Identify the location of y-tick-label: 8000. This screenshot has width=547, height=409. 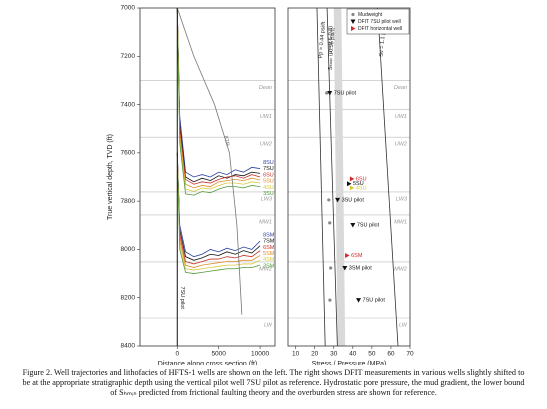
(128, 249).